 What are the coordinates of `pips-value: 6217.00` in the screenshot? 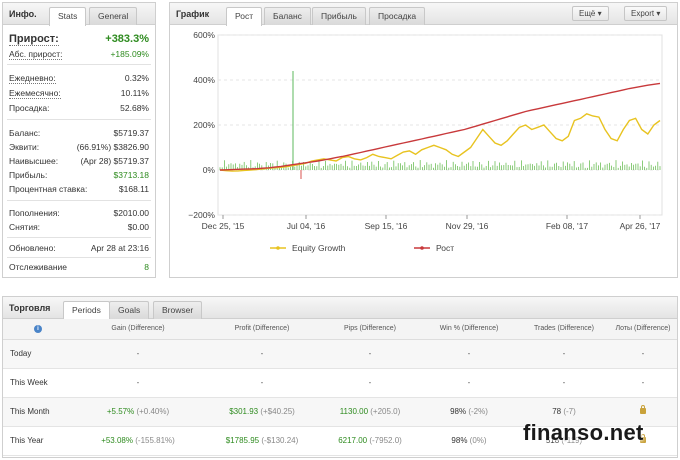 It's located at (353, 440).